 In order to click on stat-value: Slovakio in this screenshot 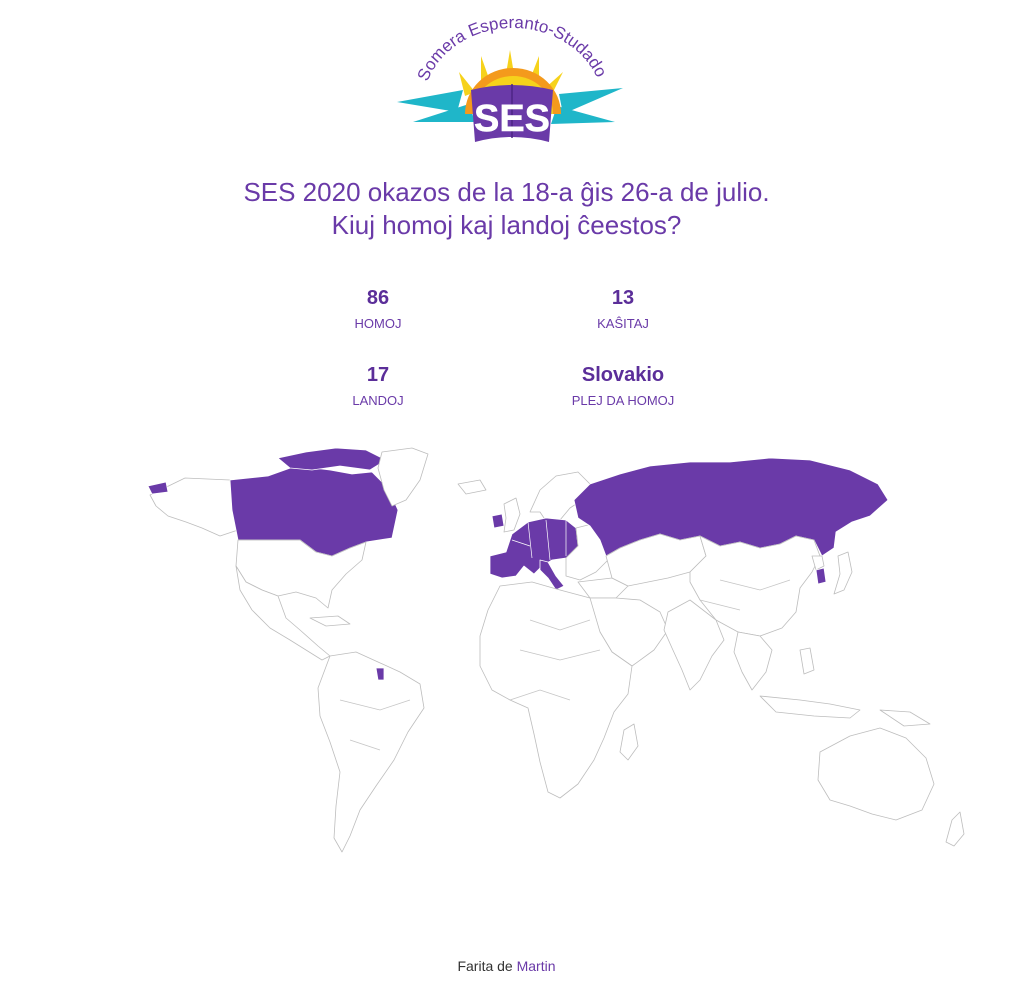, I will do `click(623, 375)`.